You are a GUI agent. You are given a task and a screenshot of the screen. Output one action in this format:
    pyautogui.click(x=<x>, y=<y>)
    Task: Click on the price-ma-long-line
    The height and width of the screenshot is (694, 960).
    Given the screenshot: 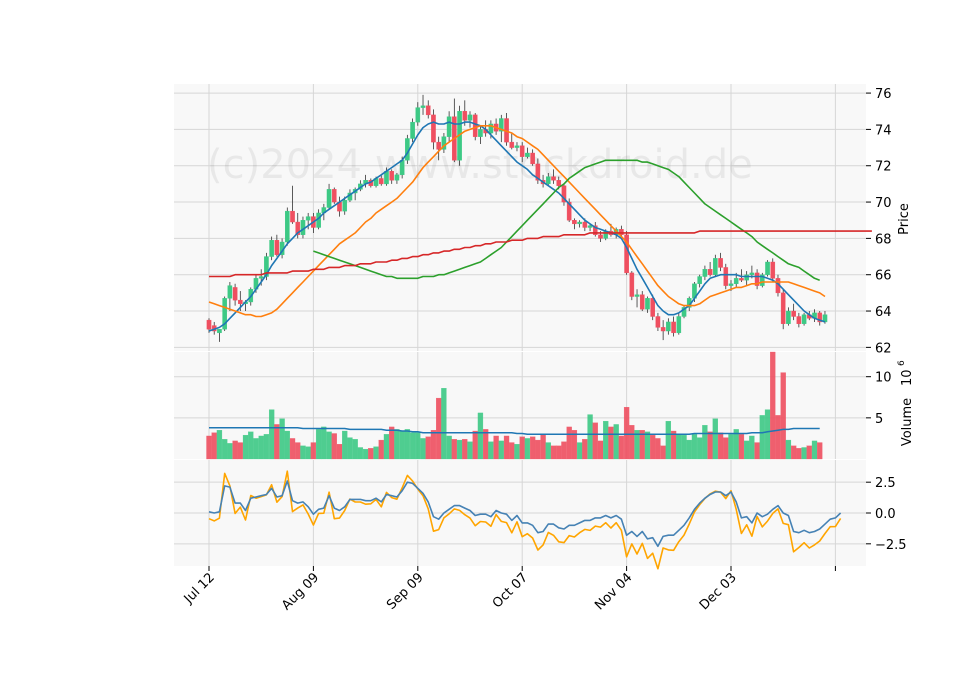 What is the action you would take?
    pyautogui.click(x=540, y=254)
    